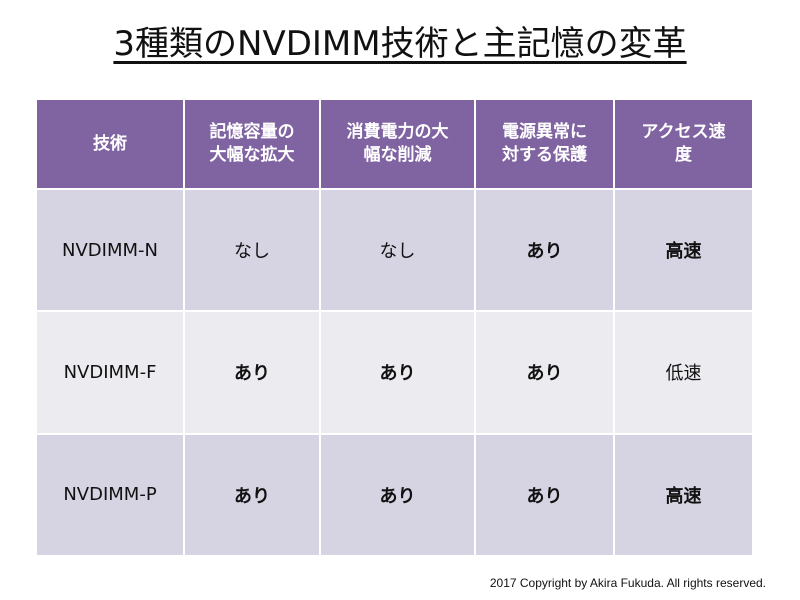 Image resolution: width=800 pixels, height=600 pixels. I want to click on header-line: 度, so click(683, 155).